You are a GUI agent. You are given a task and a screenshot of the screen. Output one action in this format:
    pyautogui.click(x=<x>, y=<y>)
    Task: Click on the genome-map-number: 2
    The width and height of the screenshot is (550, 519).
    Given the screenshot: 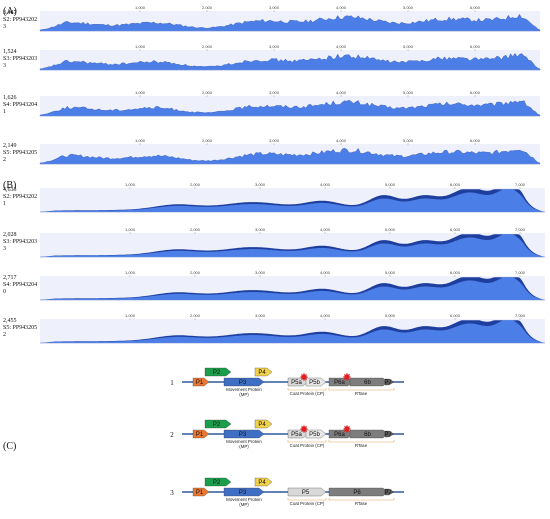 What is the action you would take?
    pyautogui.click(x=172, y=435)
    